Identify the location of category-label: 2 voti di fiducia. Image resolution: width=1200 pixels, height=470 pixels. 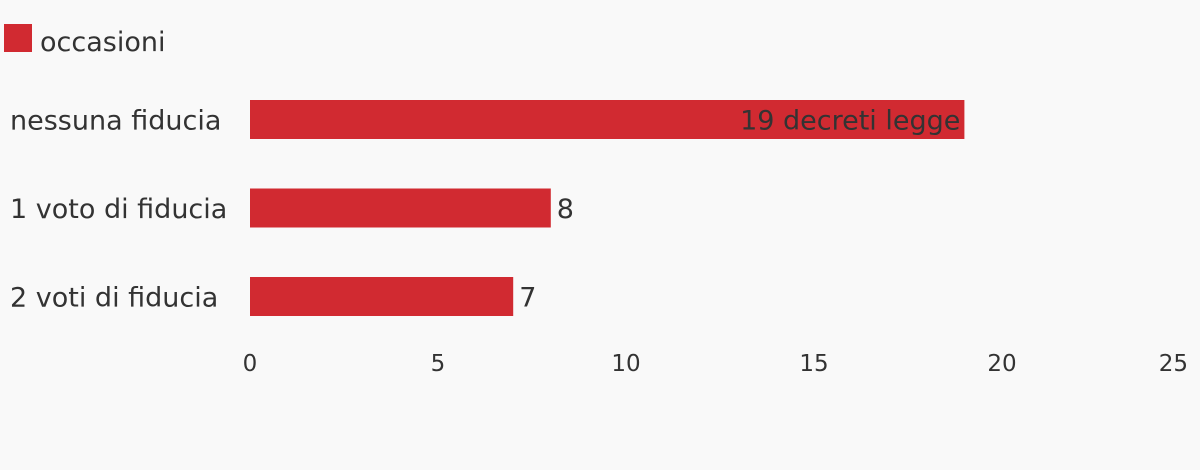
(114, 298).